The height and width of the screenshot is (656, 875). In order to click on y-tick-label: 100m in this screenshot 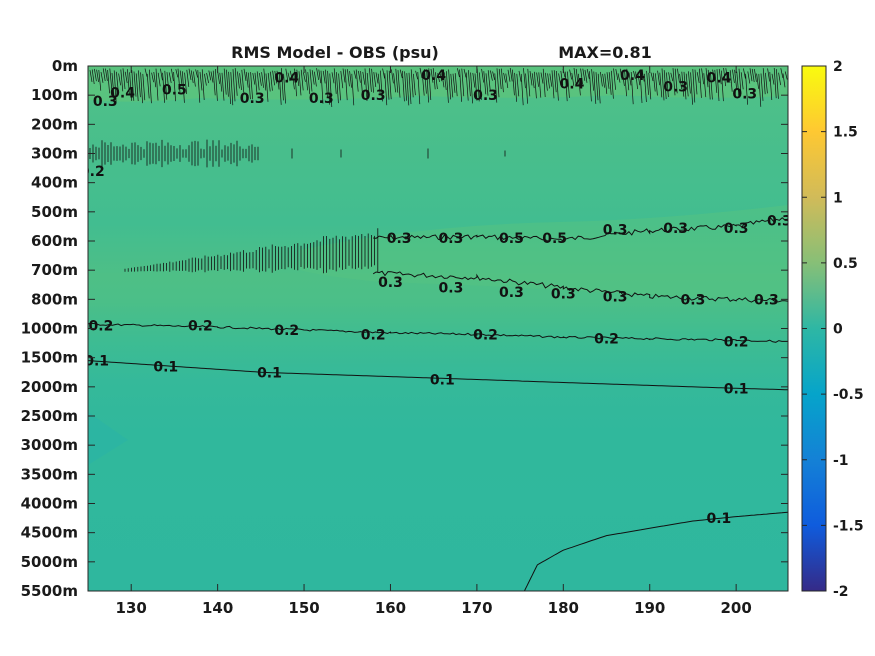, I will do `click(54, 95)`.